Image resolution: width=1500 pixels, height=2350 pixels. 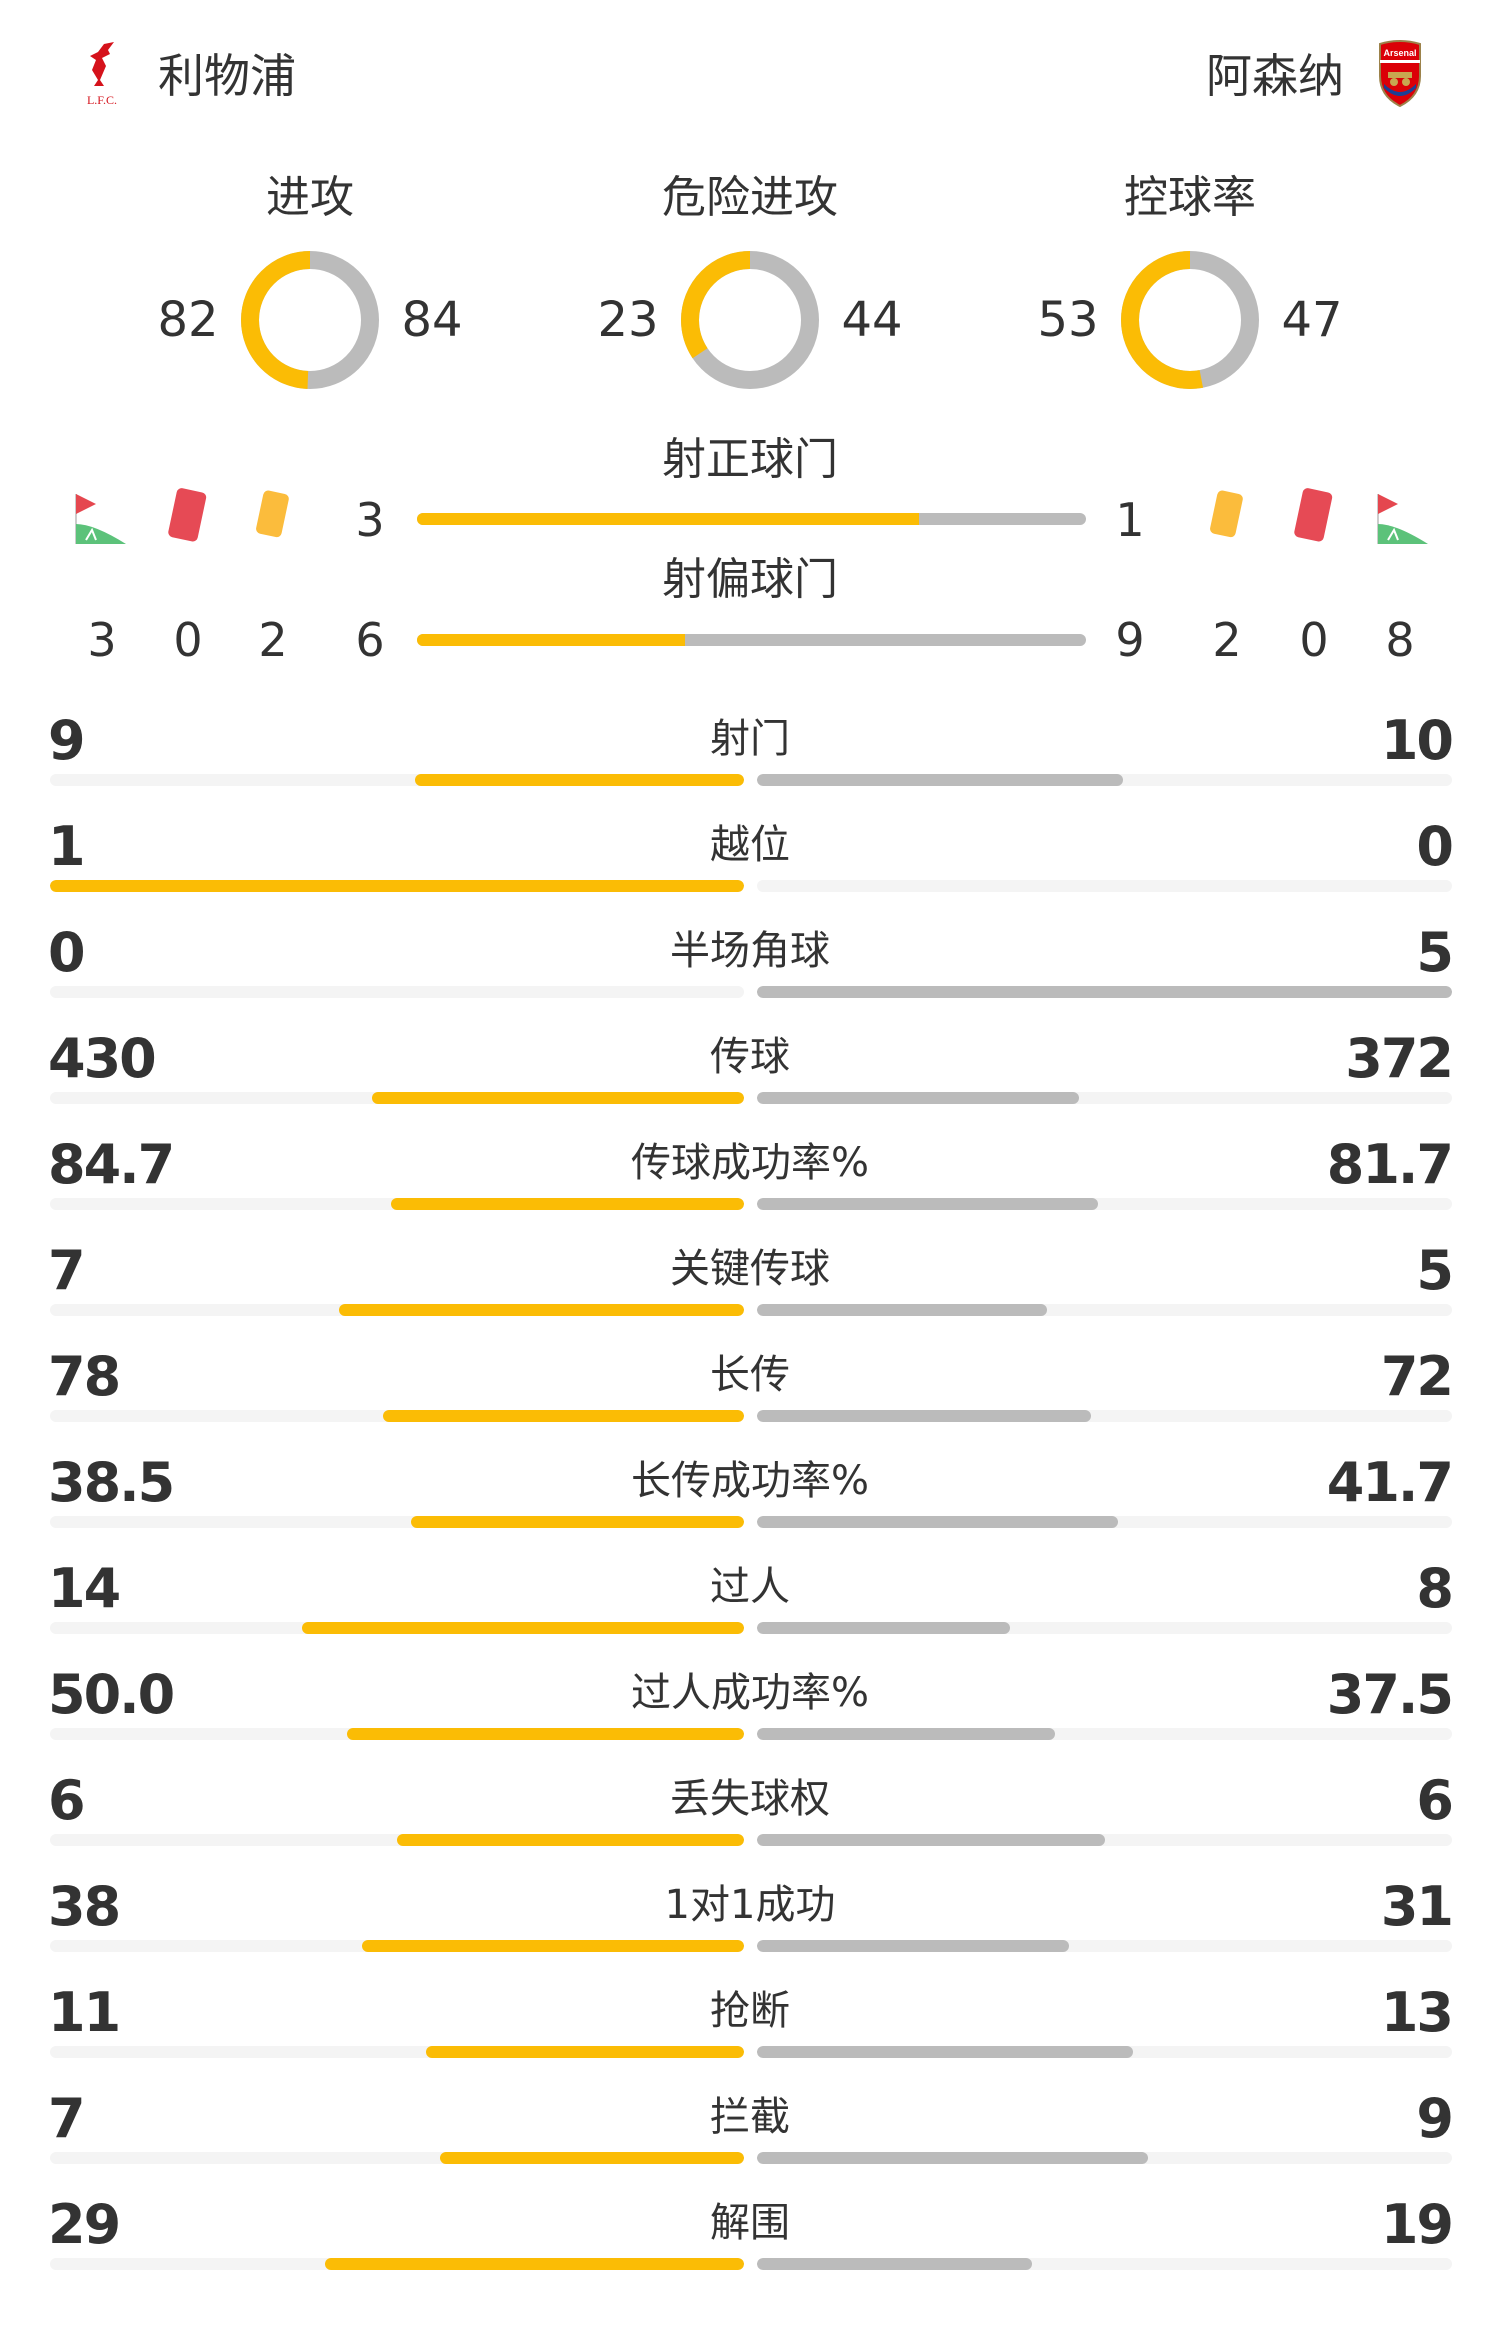 What do you see at coordinates (1130, 520) in the screenshot?
I see `on-target-away: 1` at bounding box center [1130, 520].